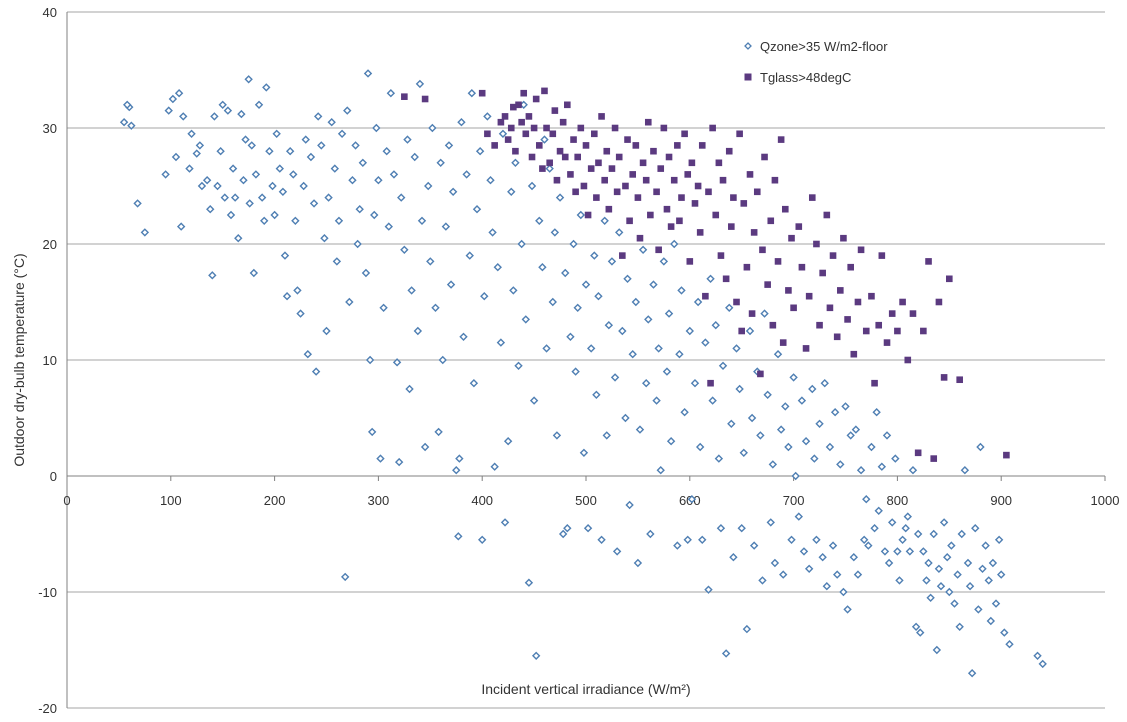 This screenshot has height=722, width=1127. I want to click on x-tick-label-9: 900, so click(1001, 500).